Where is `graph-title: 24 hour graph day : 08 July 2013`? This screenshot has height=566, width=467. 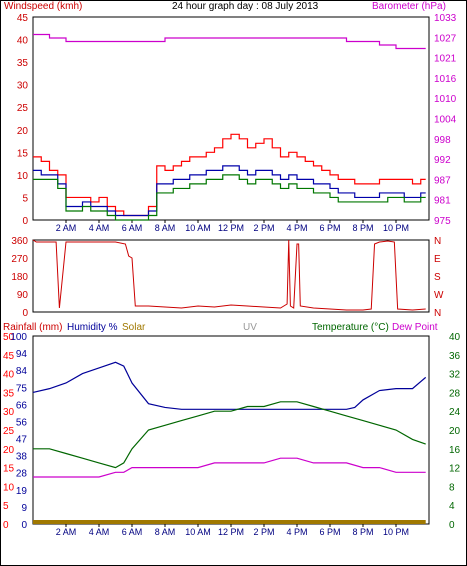 graph-title: 24 hour graph day : 08 July 2013 is located at coordinates (245, 6).